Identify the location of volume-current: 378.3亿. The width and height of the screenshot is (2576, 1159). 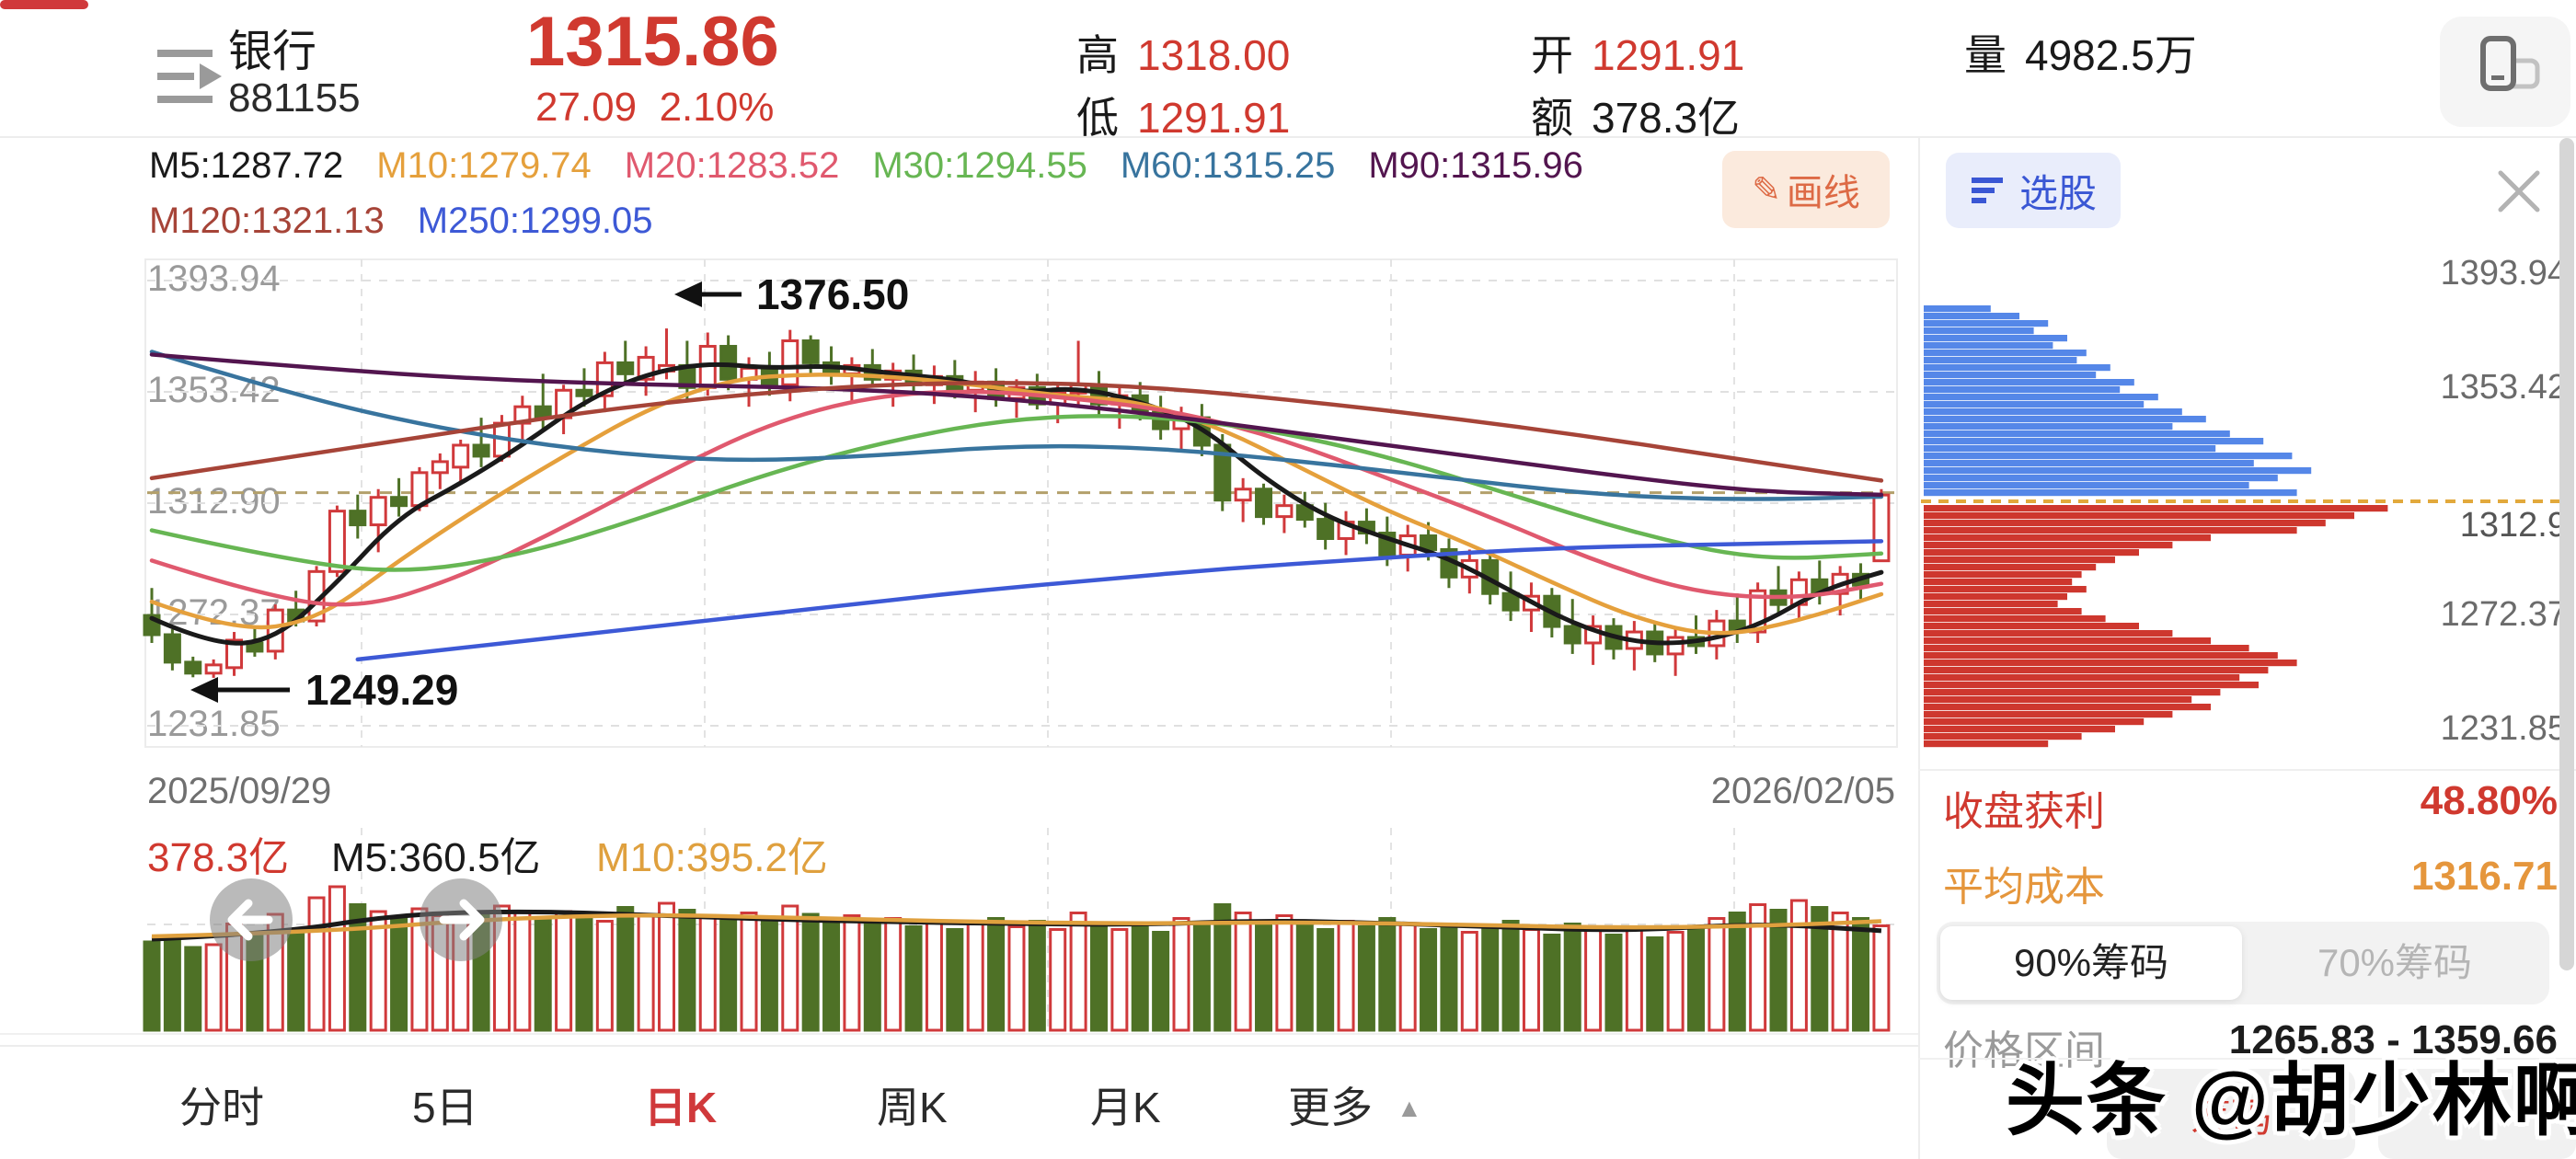
(218, 857).